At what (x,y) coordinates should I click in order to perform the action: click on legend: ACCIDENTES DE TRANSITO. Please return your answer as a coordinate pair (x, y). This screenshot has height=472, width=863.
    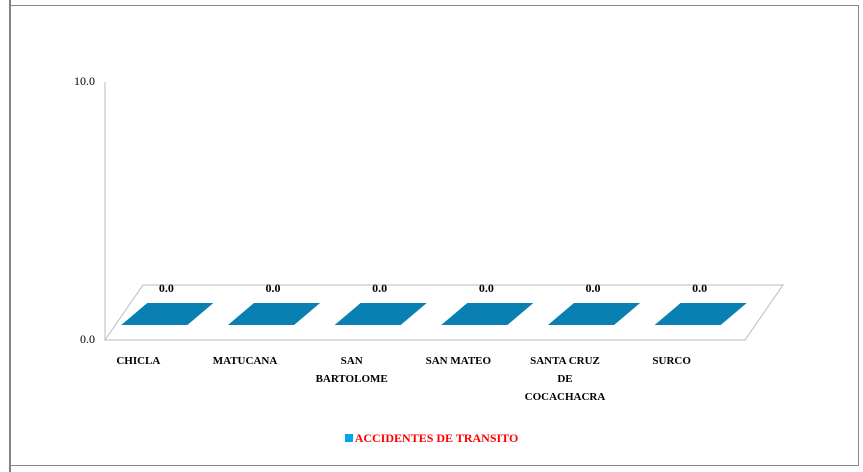
    Looking at the image, I should click on (431, 438).